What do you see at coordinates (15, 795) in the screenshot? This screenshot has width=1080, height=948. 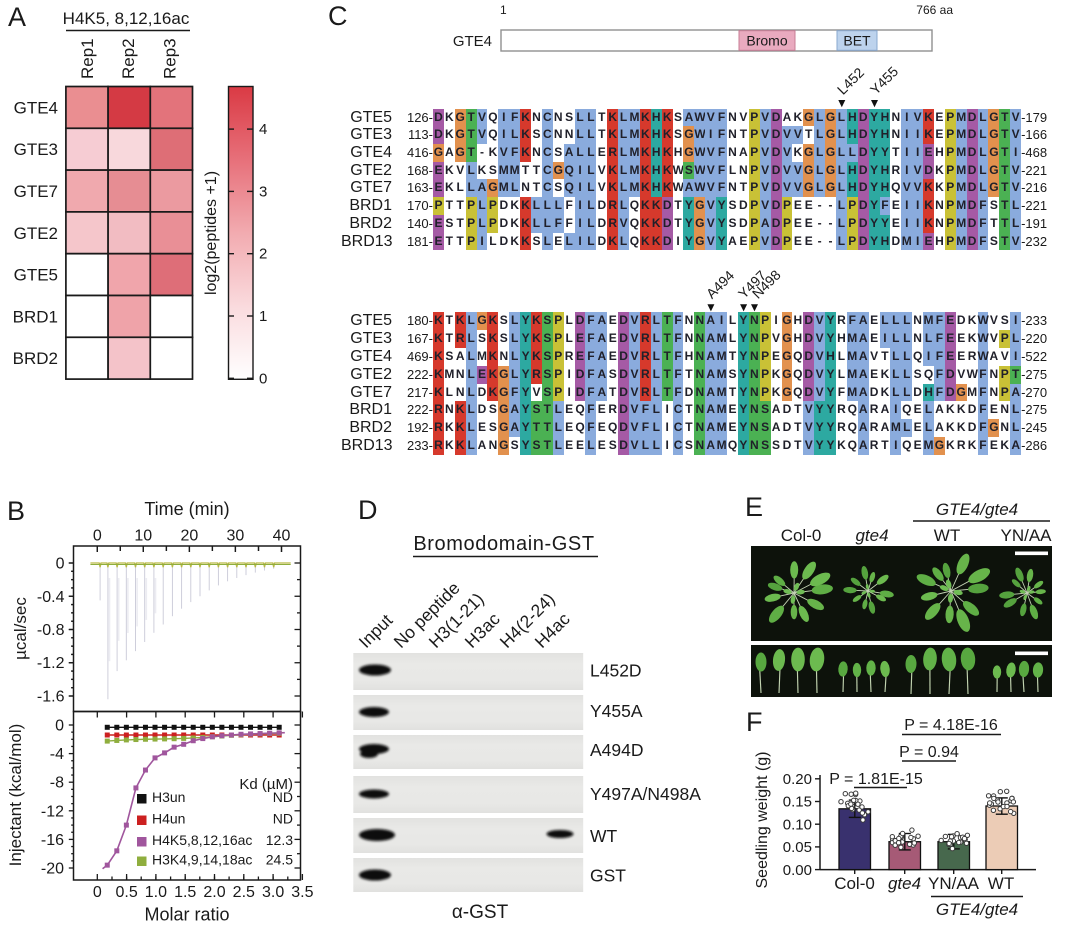 I see `svg-text: Injectant (kcal/mol)` at bounding box center [15, 795].